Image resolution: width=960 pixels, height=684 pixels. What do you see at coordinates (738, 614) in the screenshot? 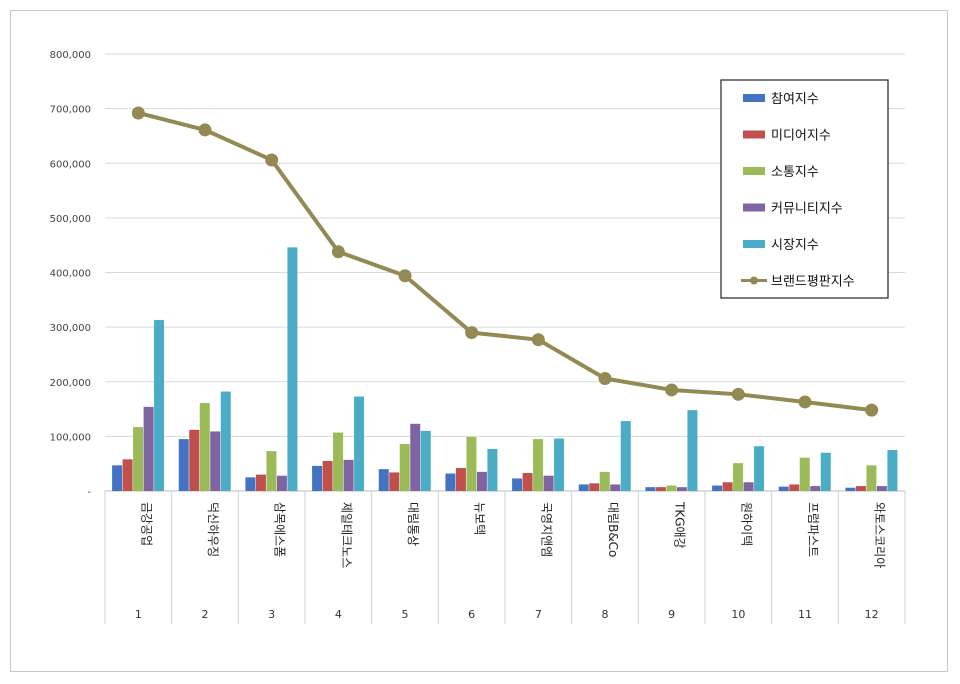
I see `rank-label: 10` at bounding box center [738, 614].